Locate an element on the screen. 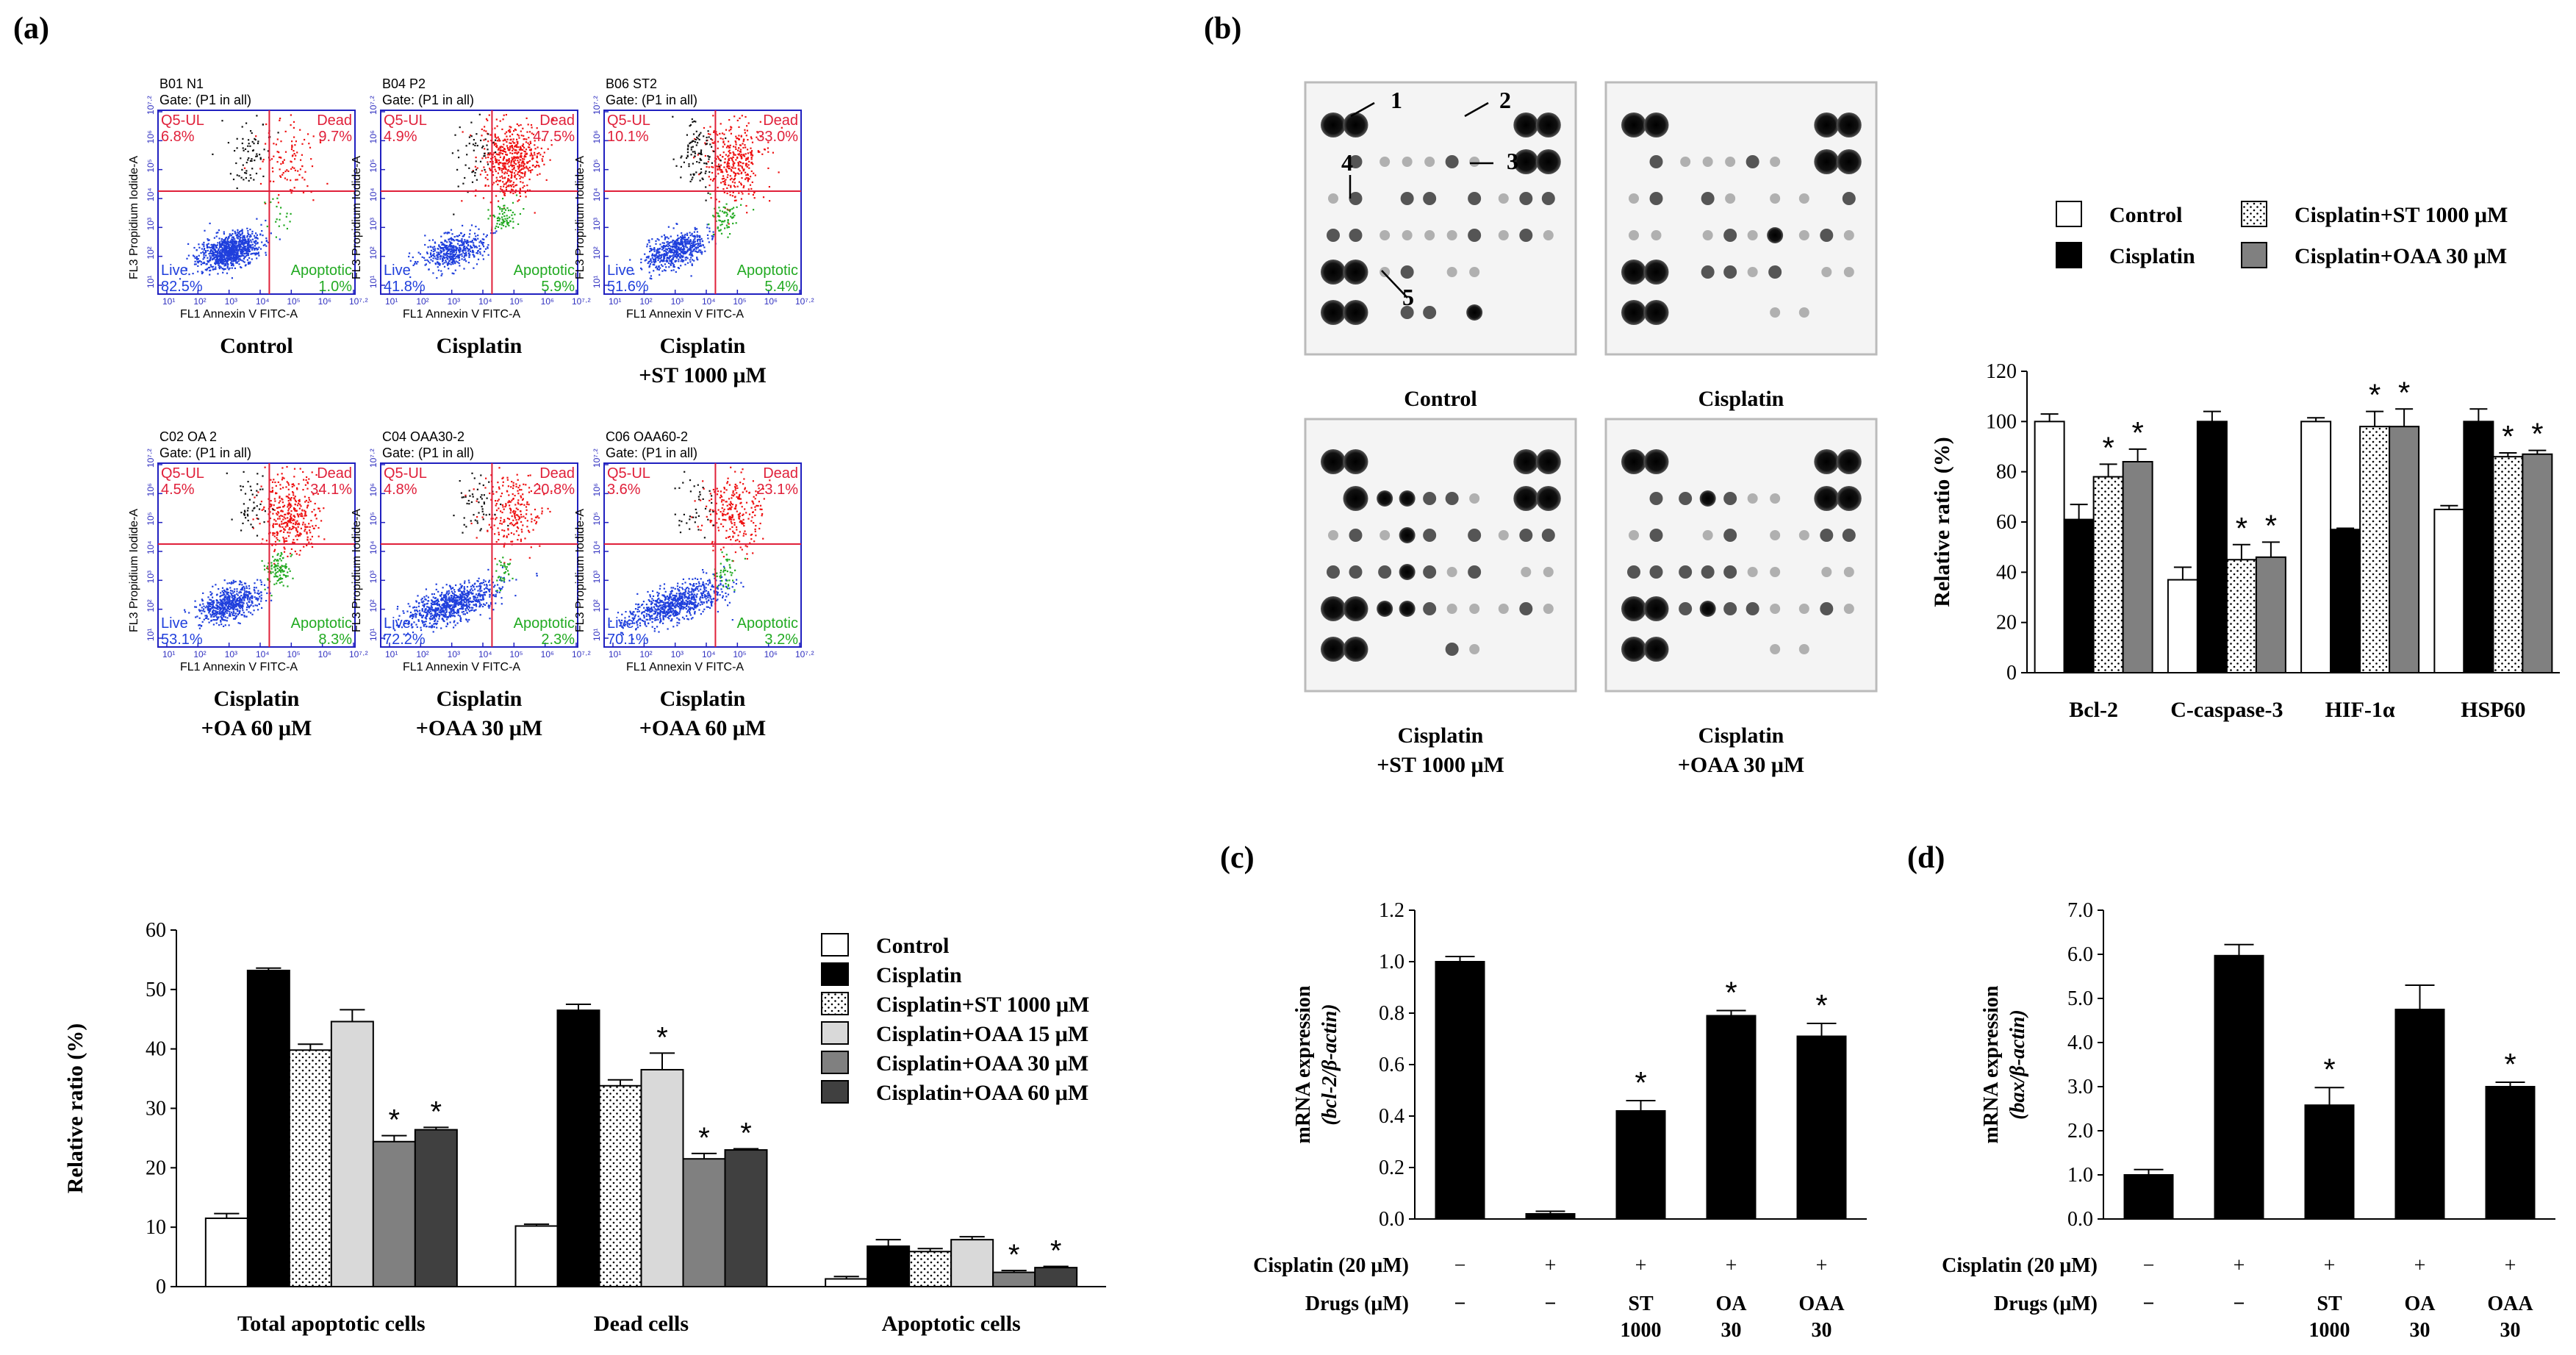  x-tick-label: 10⁴ is located at coordinates (709, 301).